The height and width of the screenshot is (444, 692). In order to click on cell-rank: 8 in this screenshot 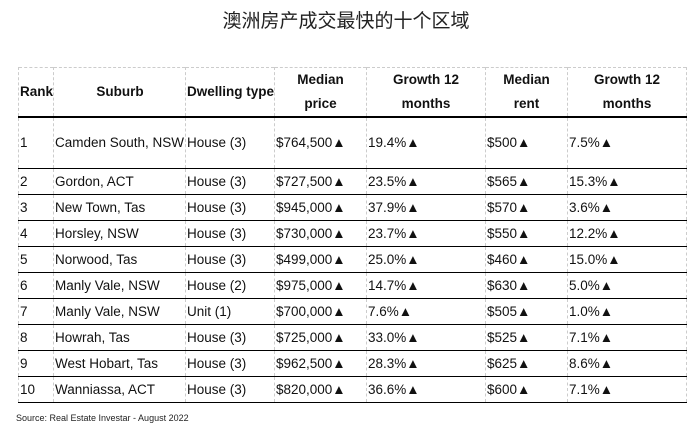, I will do `click(36, 337)`.